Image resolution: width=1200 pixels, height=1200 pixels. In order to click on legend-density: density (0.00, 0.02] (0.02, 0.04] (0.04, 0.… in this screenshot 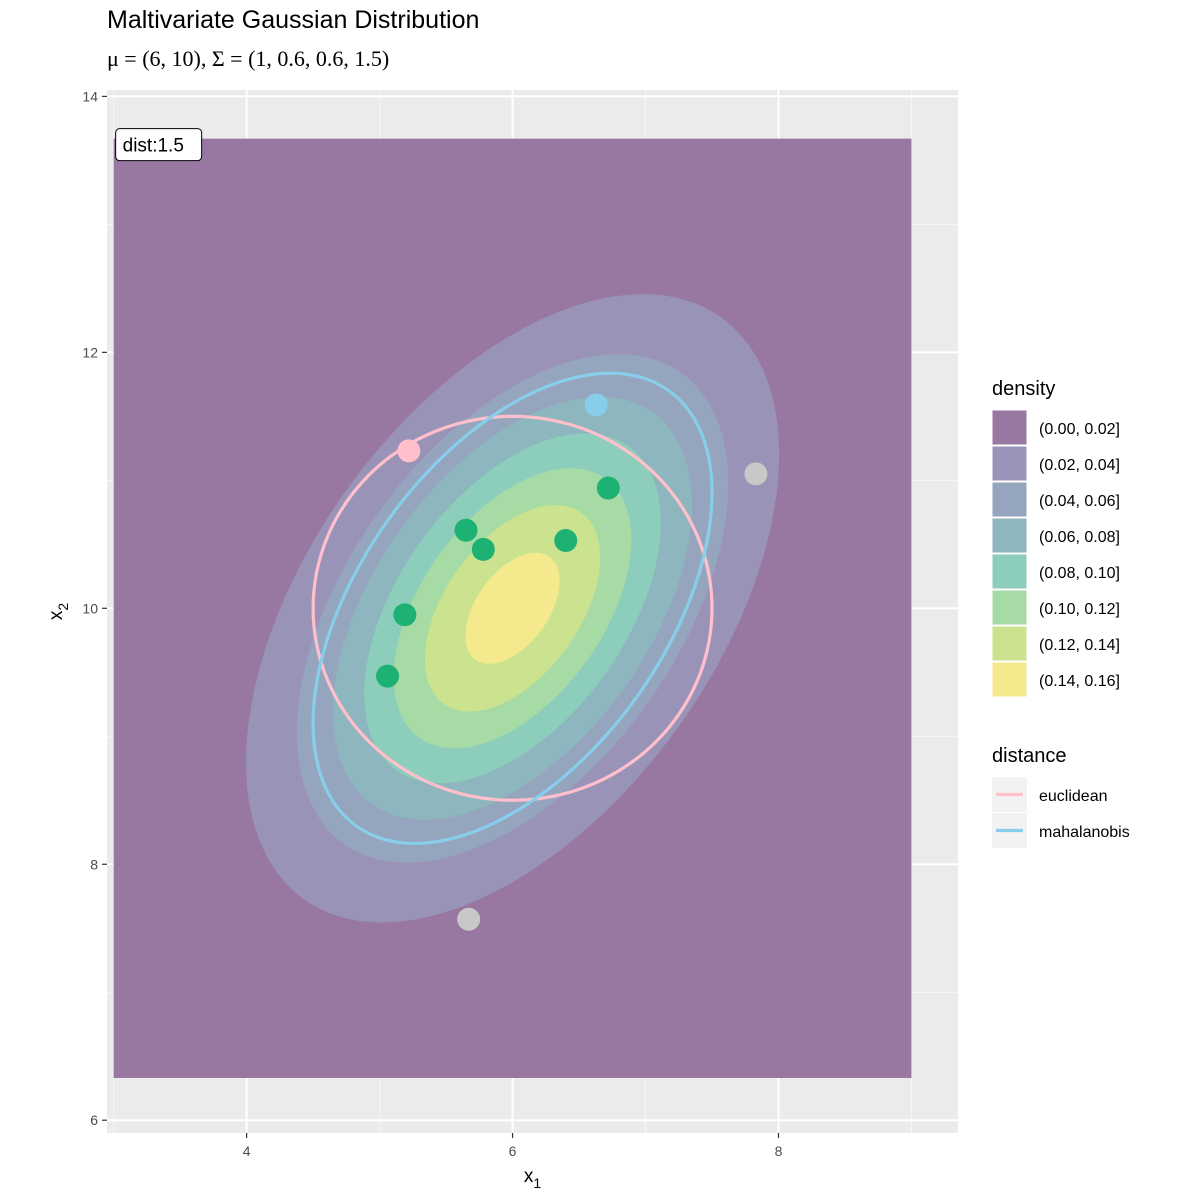, I will do `click(1055, 538)`.